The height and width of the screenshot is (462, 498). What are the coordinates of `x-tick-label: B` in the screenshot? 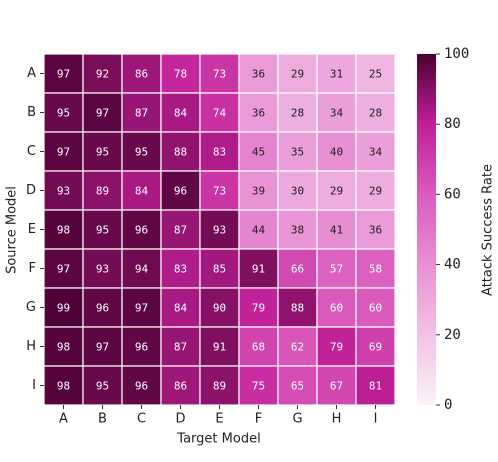 It's located at (102, 419).